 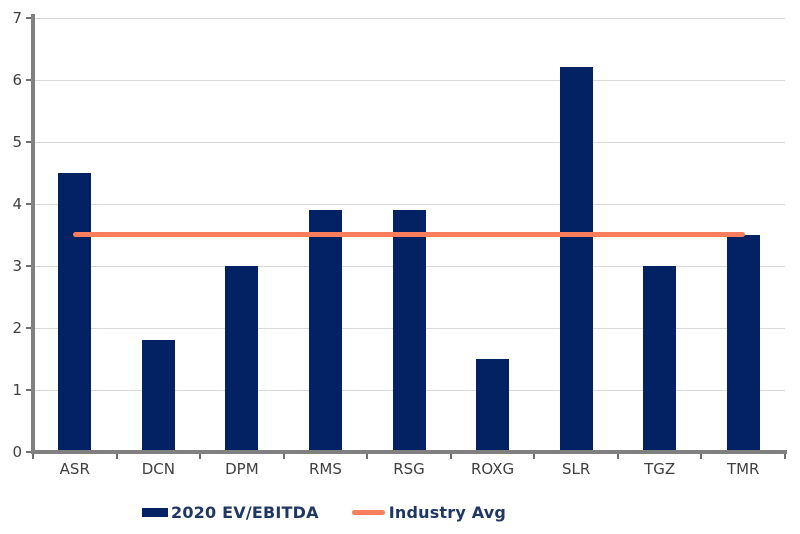 What do you see at coordinates (158, 395) in the screenshot?
I see `bar-DCN` at bounding box center [158, 395].